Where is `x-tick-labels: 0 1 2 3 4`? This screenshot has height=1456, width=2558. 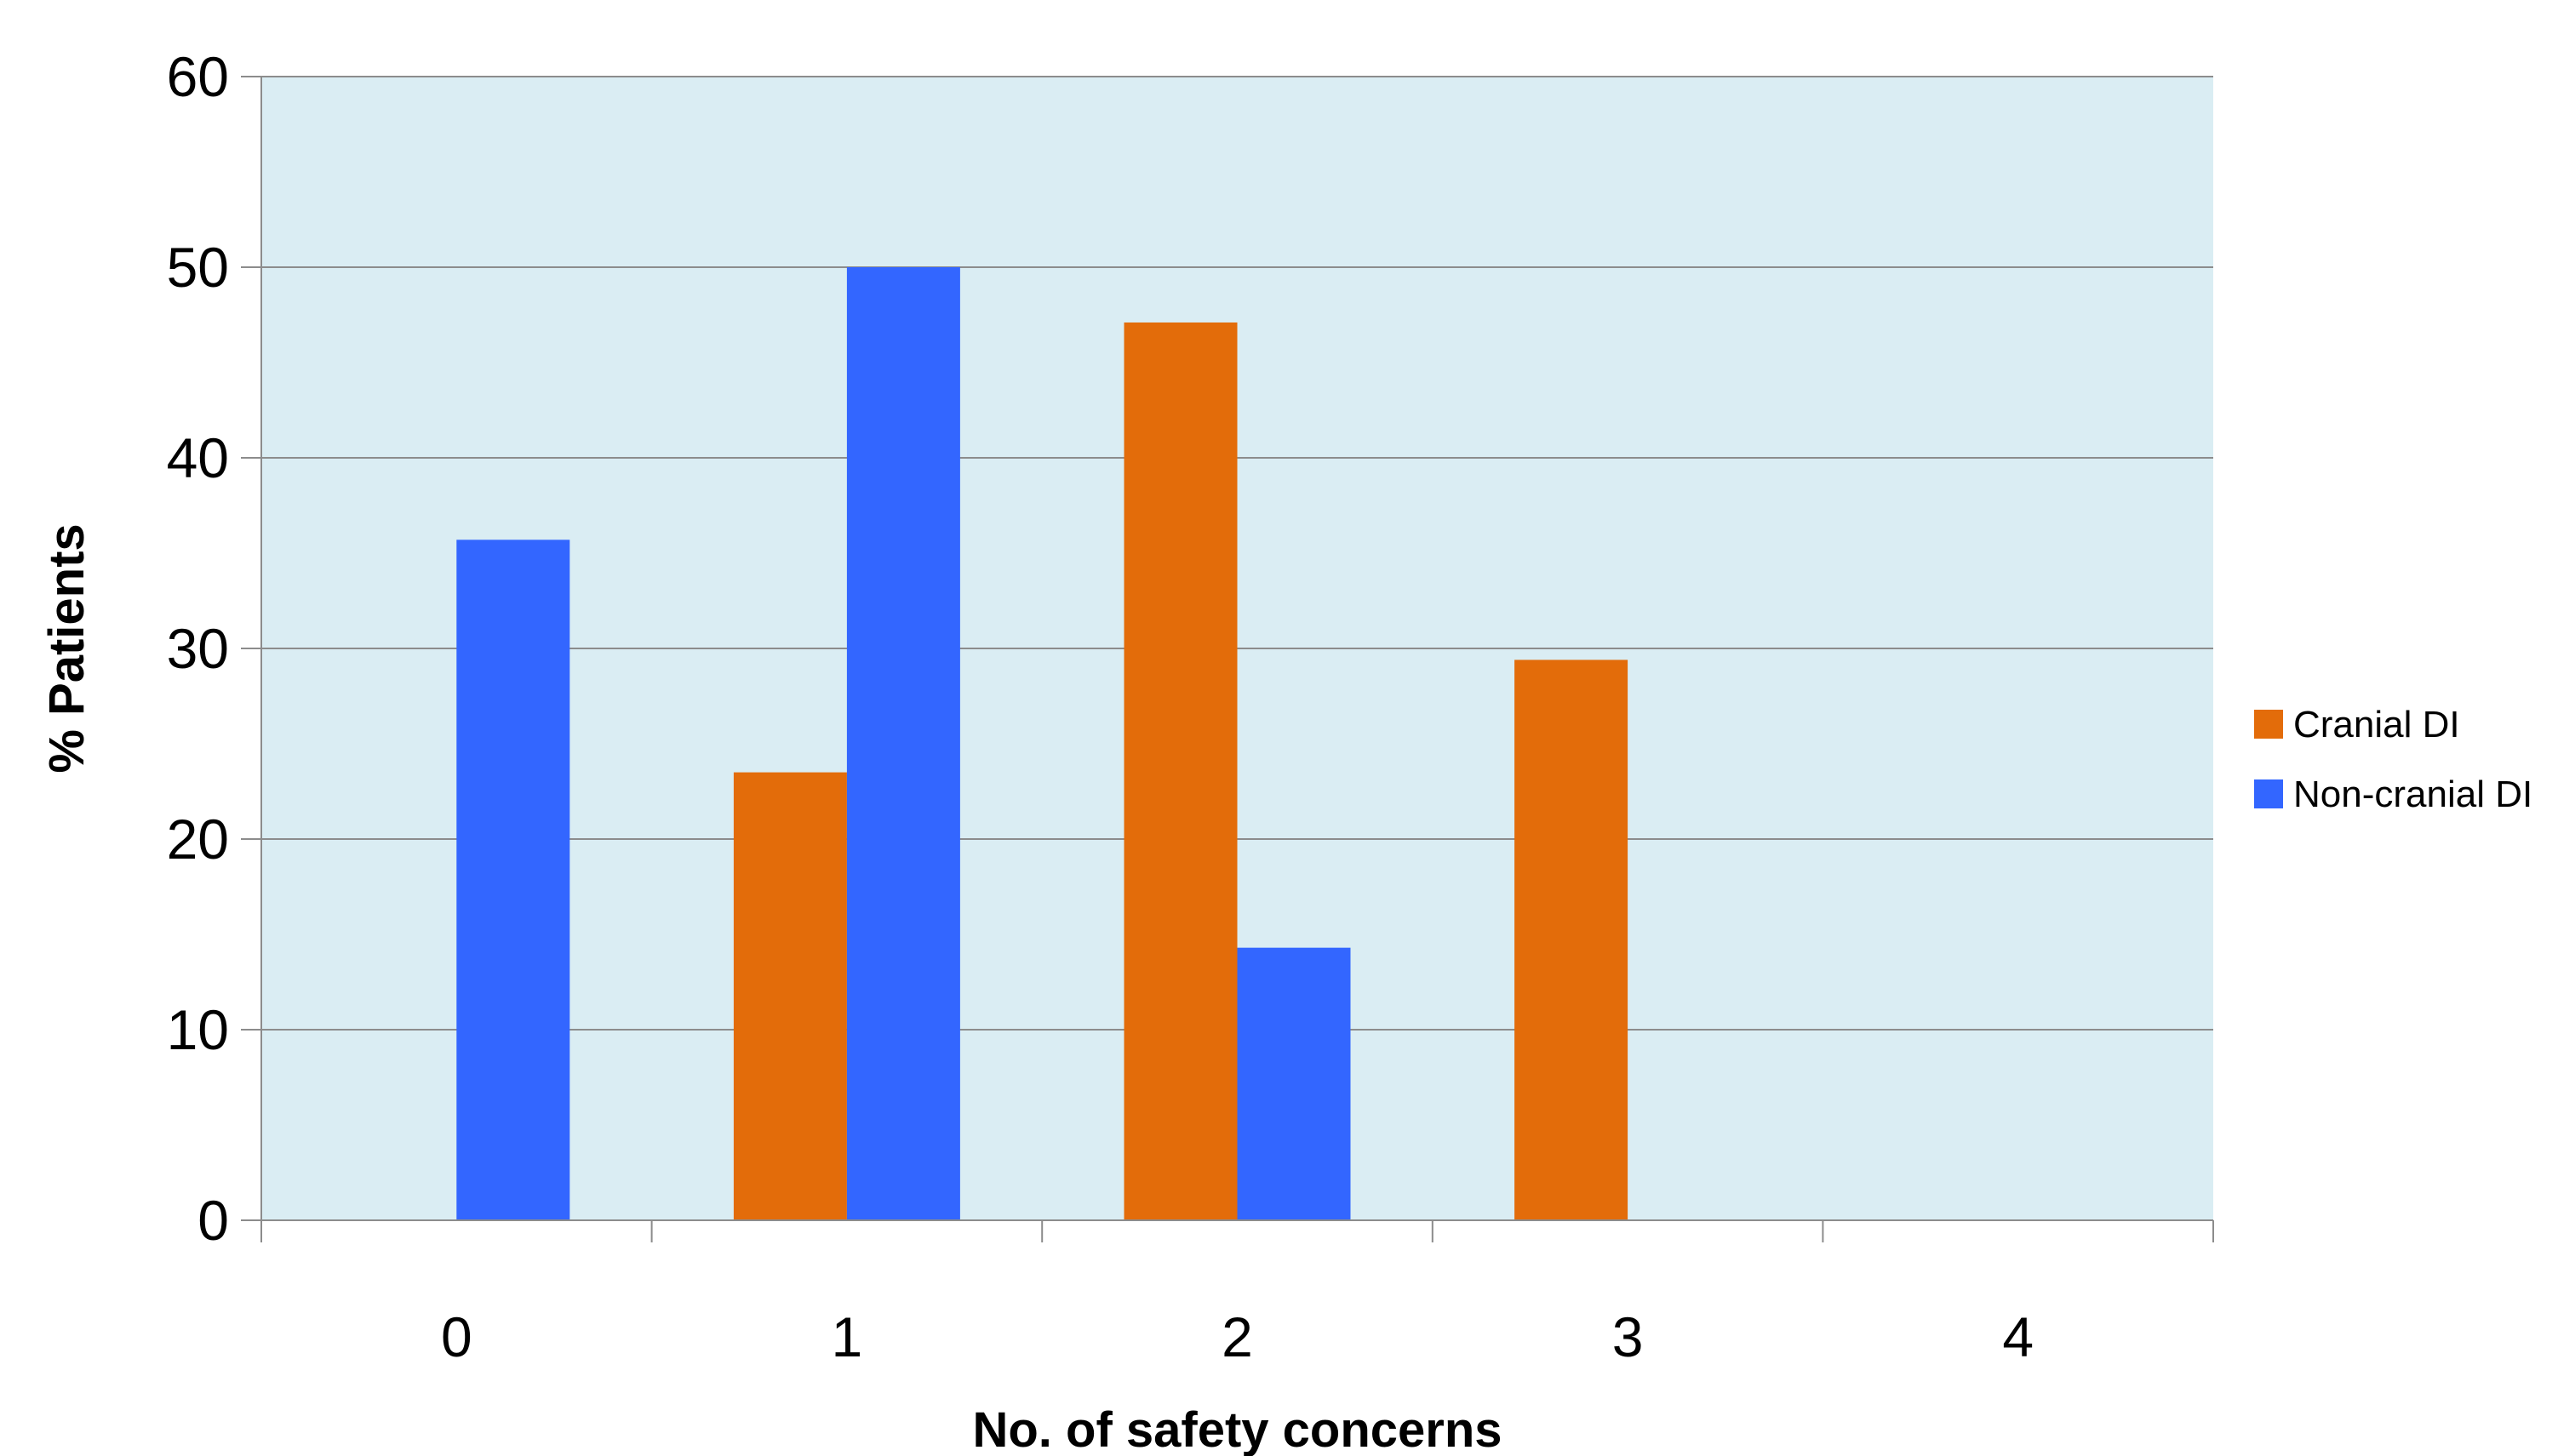
x-tick-labels: 0 1 2 3 4 is located at coordinates (1237, 1337).